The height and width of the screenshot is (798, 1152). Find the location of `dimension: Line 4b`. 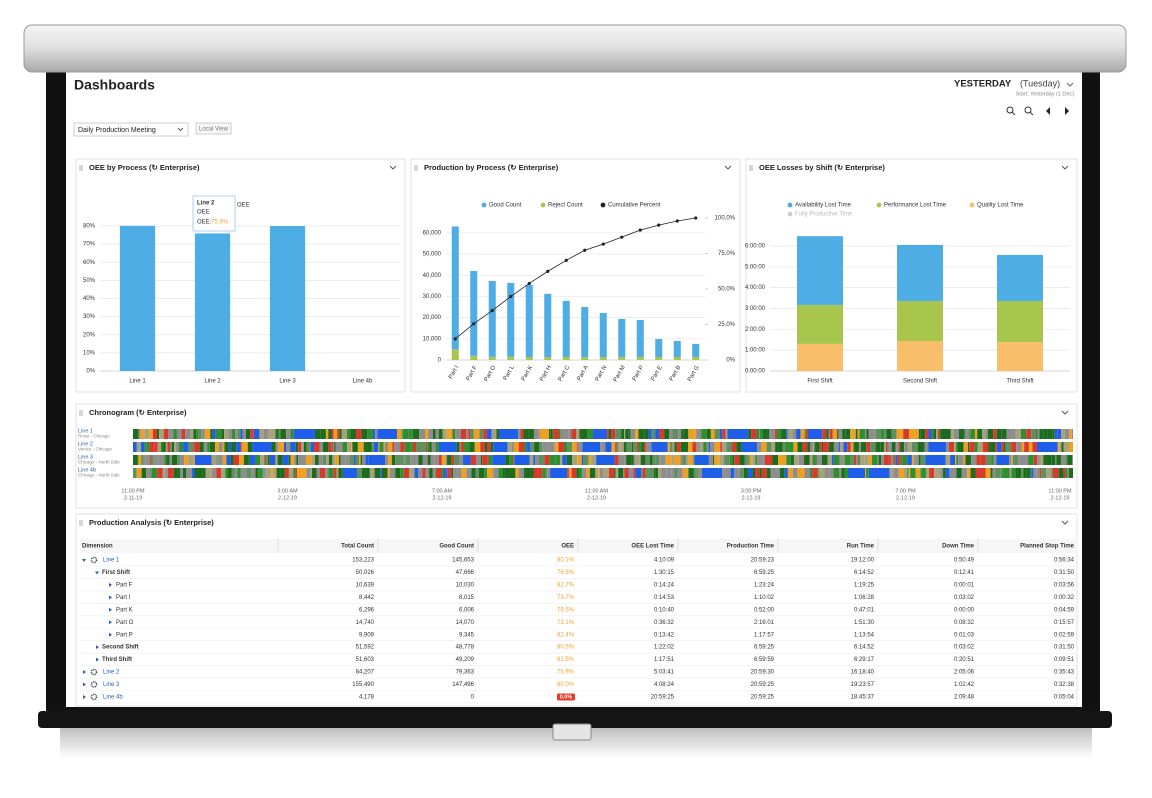

dimension: Line 4b is located at coordinates (113, 698).